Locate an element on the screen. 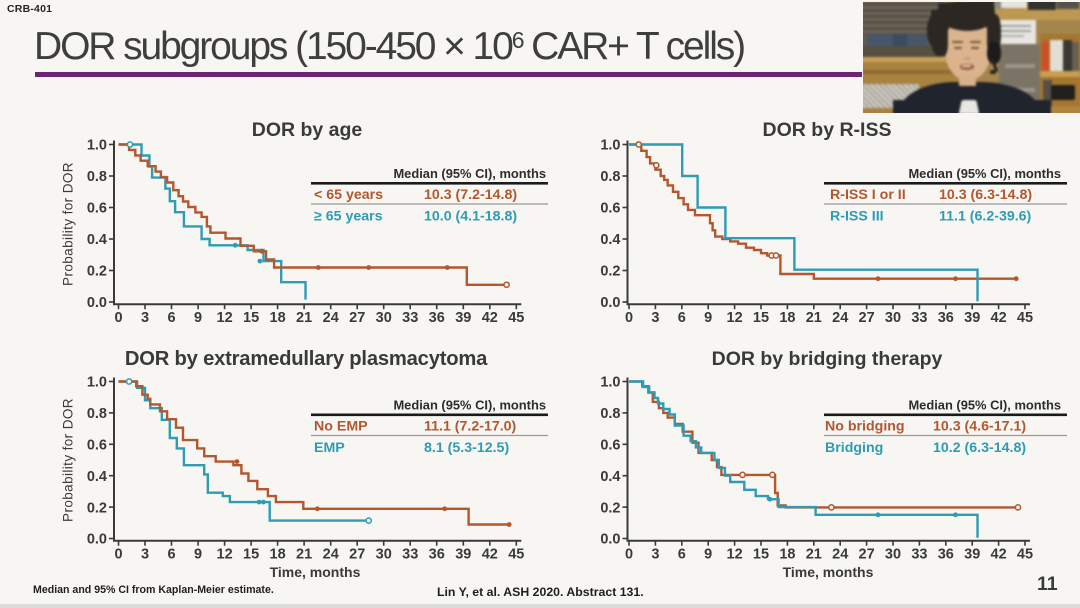 Image resolution: width=1080 pixels, height=608 pixels. svg-text: 10.3 (6.3-14.8) is located at coordinates (985, 195).